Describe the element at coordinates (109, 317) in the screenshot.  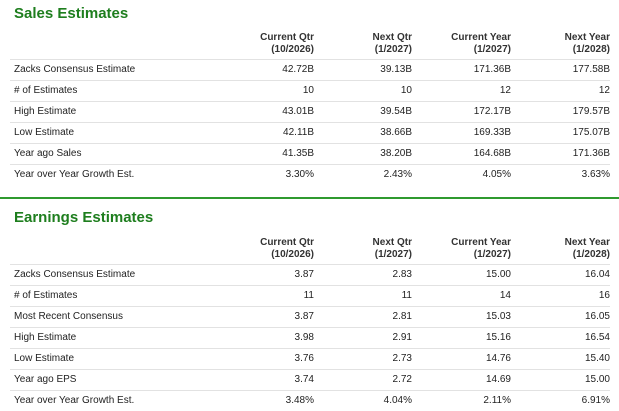
I see `row-label: Most Recent Consensus` at that location.